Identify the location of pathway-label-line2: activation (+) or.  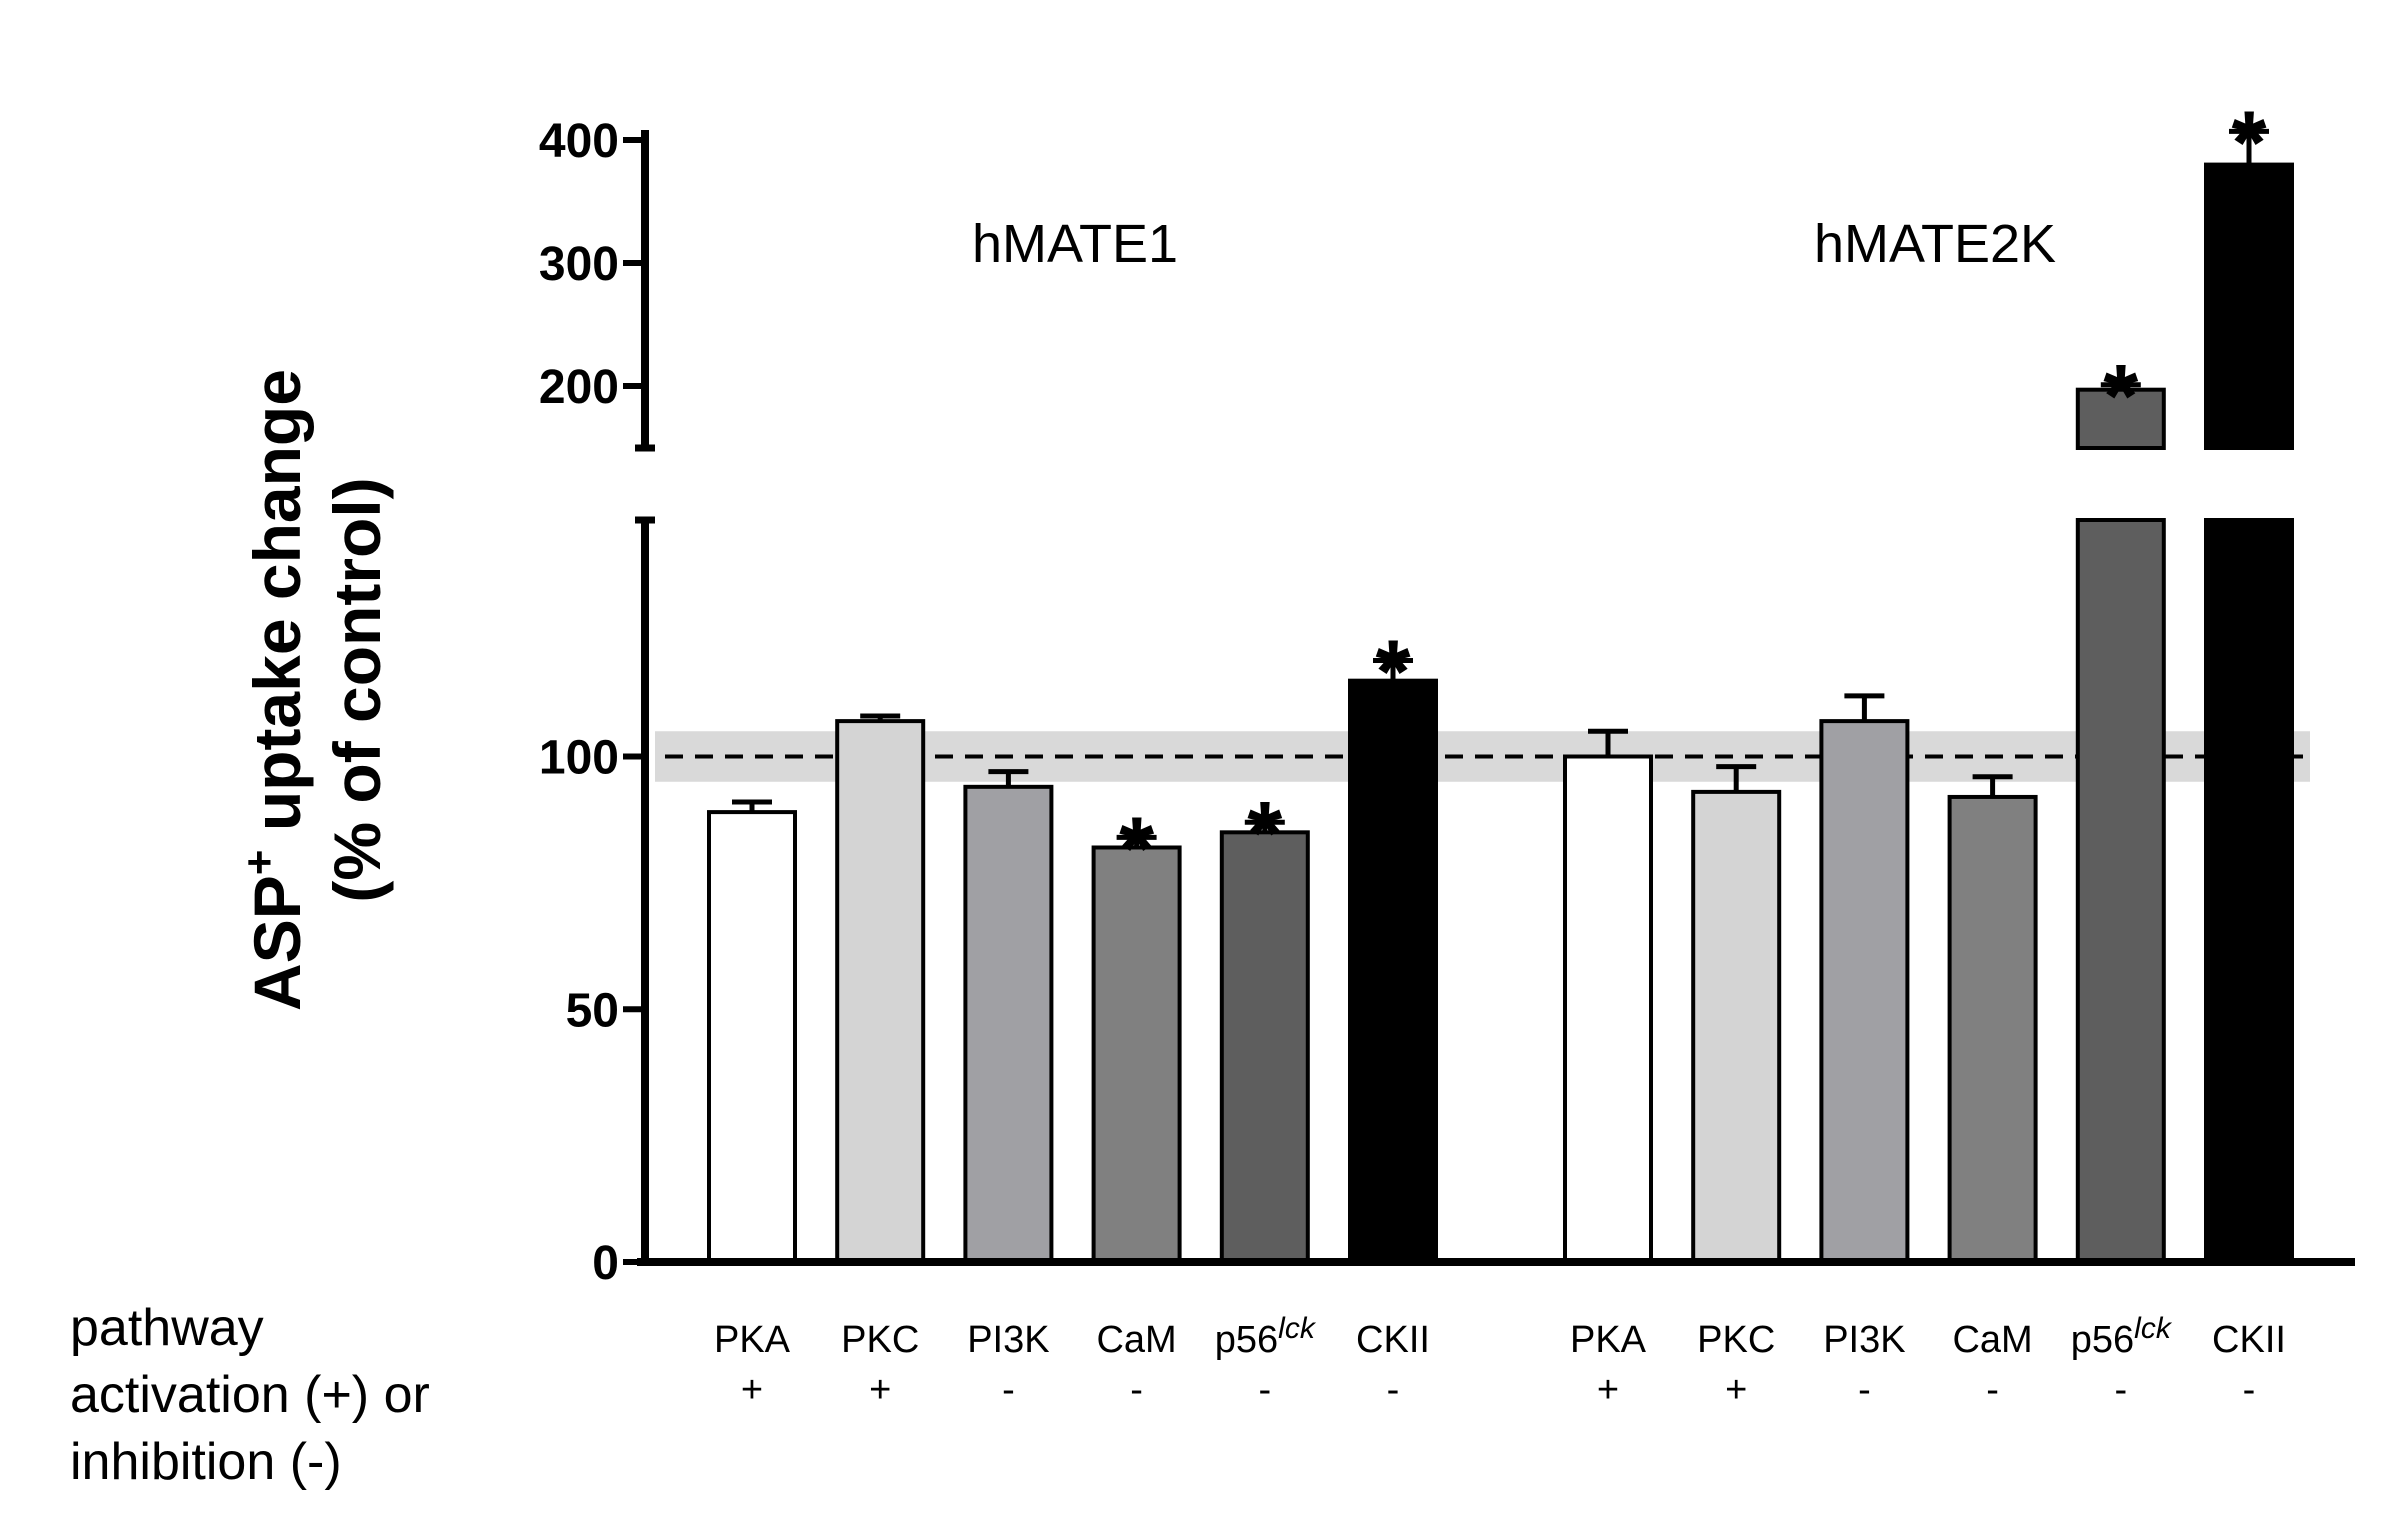
(250, 1395).